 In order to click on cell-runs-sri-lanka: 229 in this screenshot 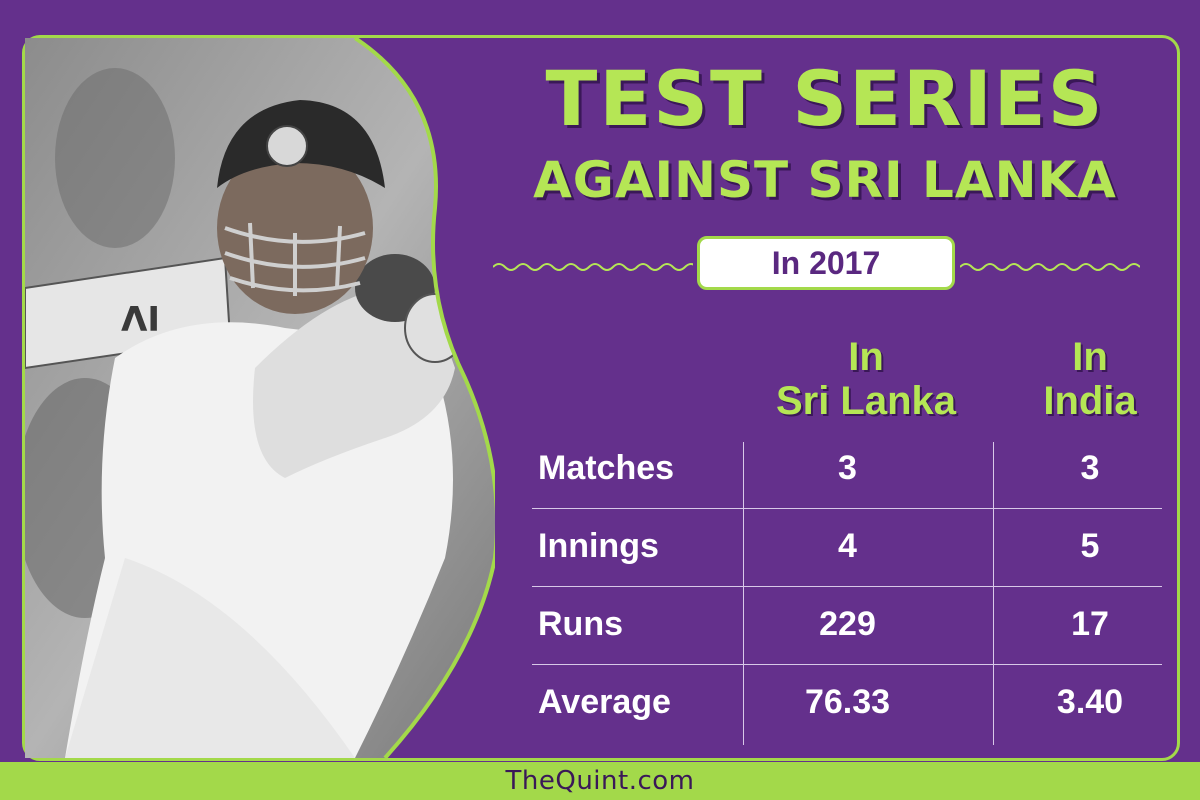, I will do `click(847, 624)`.